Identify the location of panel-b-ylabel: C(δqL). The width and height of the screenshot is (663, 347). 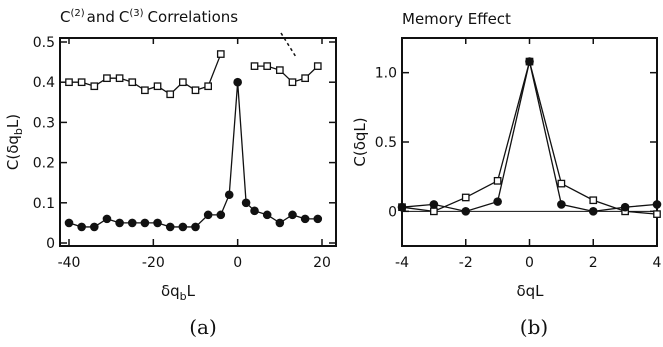
(360, 141).